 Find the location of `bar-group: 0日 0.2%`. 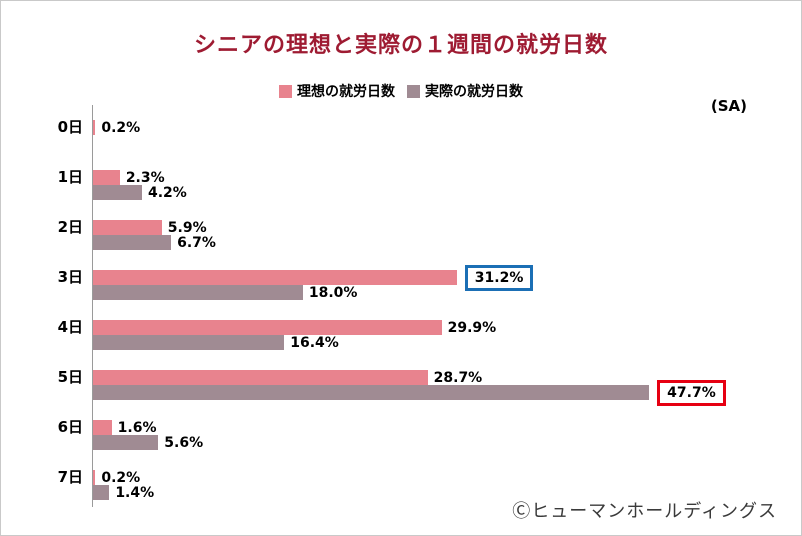

bar-group: 0日 0.2% is located at coordinates (420, 134).